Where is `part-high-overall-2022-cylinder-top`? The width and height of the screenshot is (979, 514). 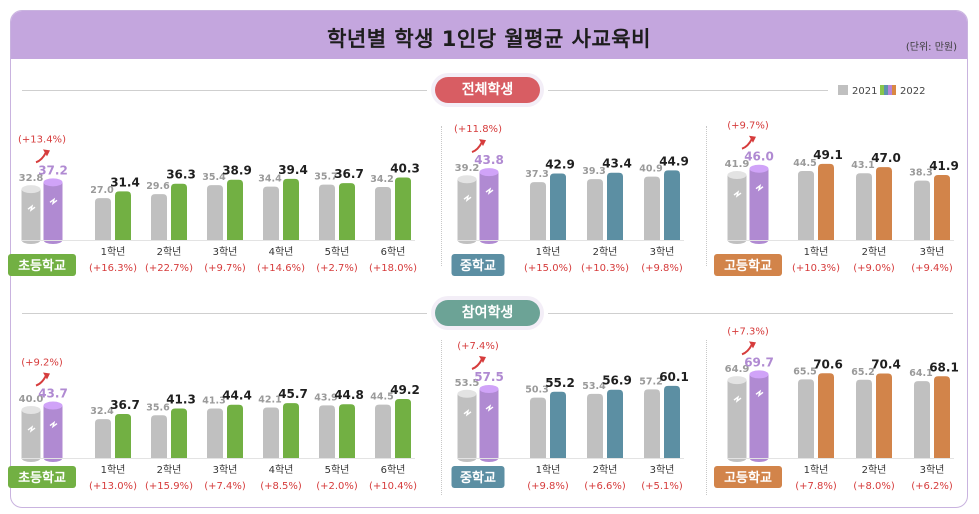 part-high-overall-2022-cylinder-top is located at coordinates (759, 374).